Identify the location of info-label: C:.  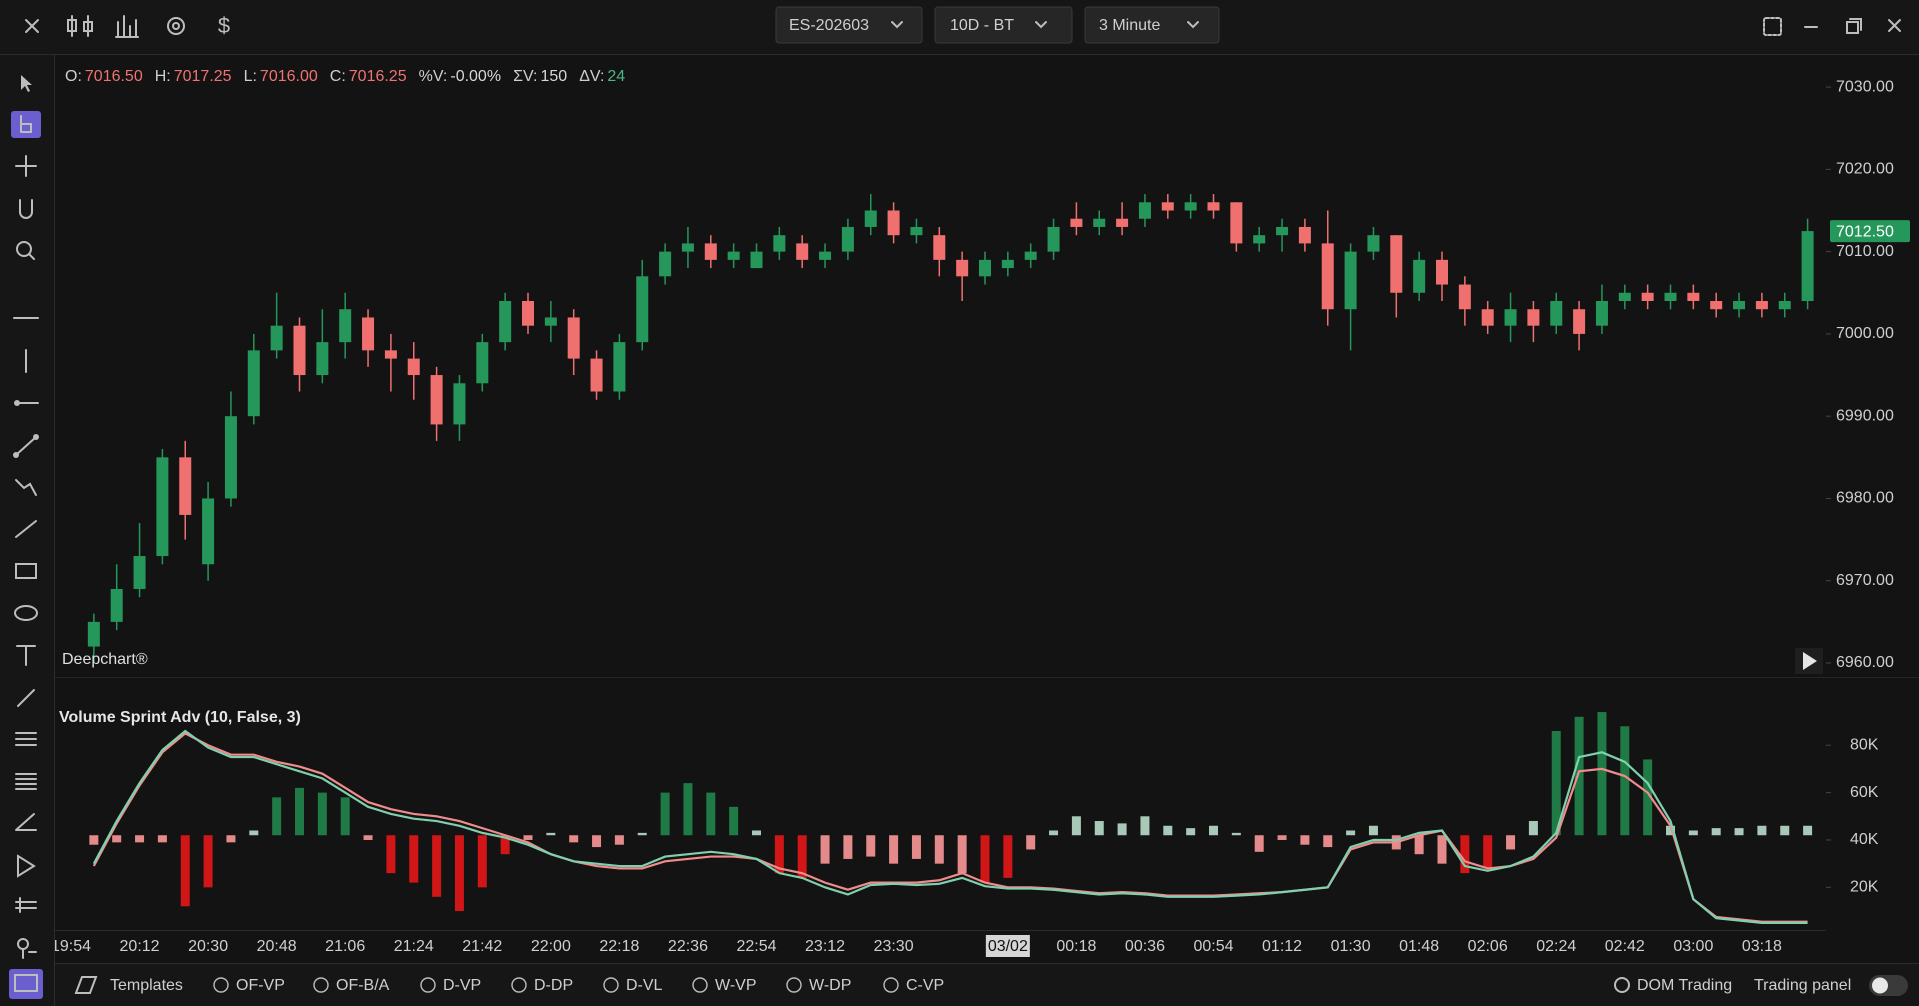
(338, 76).